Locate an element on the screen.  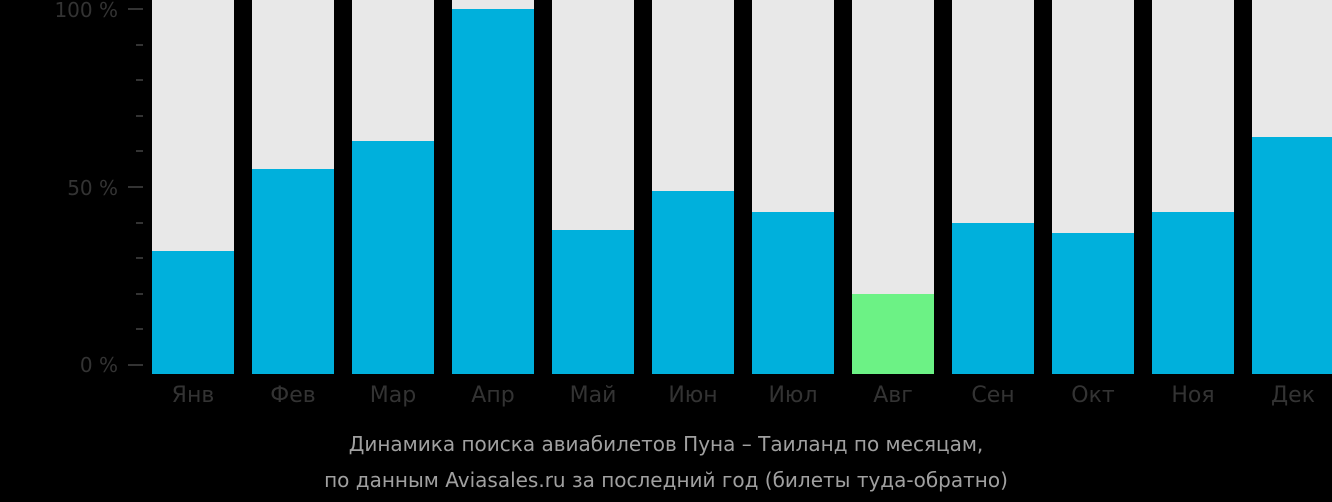
x-label: Апр is located at coordinates (493, 395).